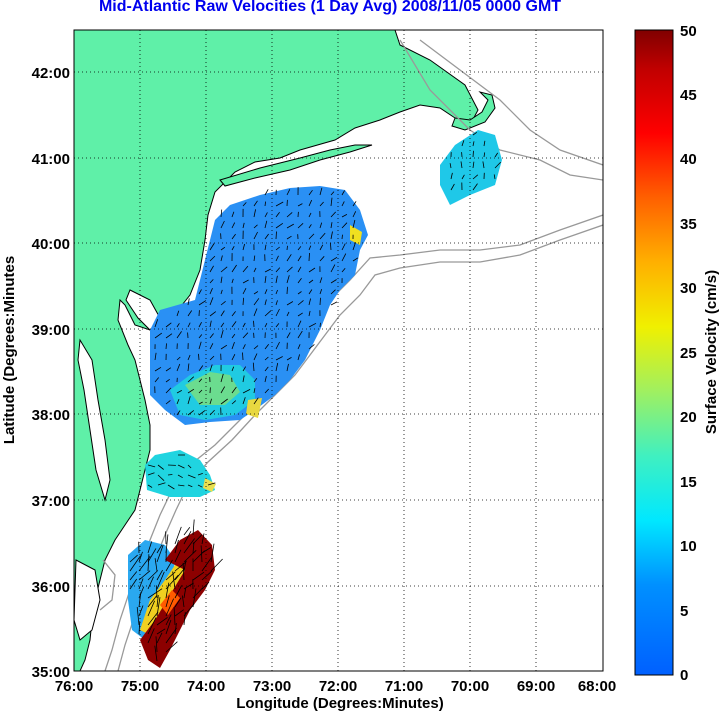  What do you see at coordinates (140, 686) in the screenshot?
I see `x-tick-label: 75:00` at bounding box center [140, 686].